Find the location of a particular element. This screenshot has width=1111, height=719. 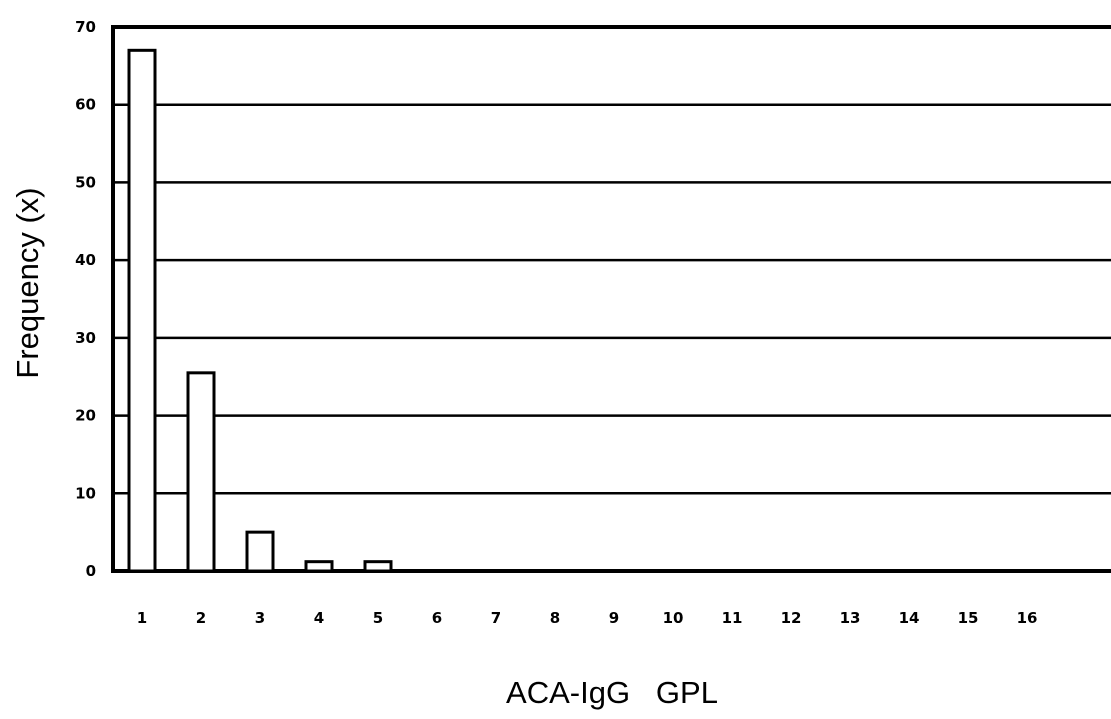

x-tick-label: 3 is located at coordinates (260, 618).